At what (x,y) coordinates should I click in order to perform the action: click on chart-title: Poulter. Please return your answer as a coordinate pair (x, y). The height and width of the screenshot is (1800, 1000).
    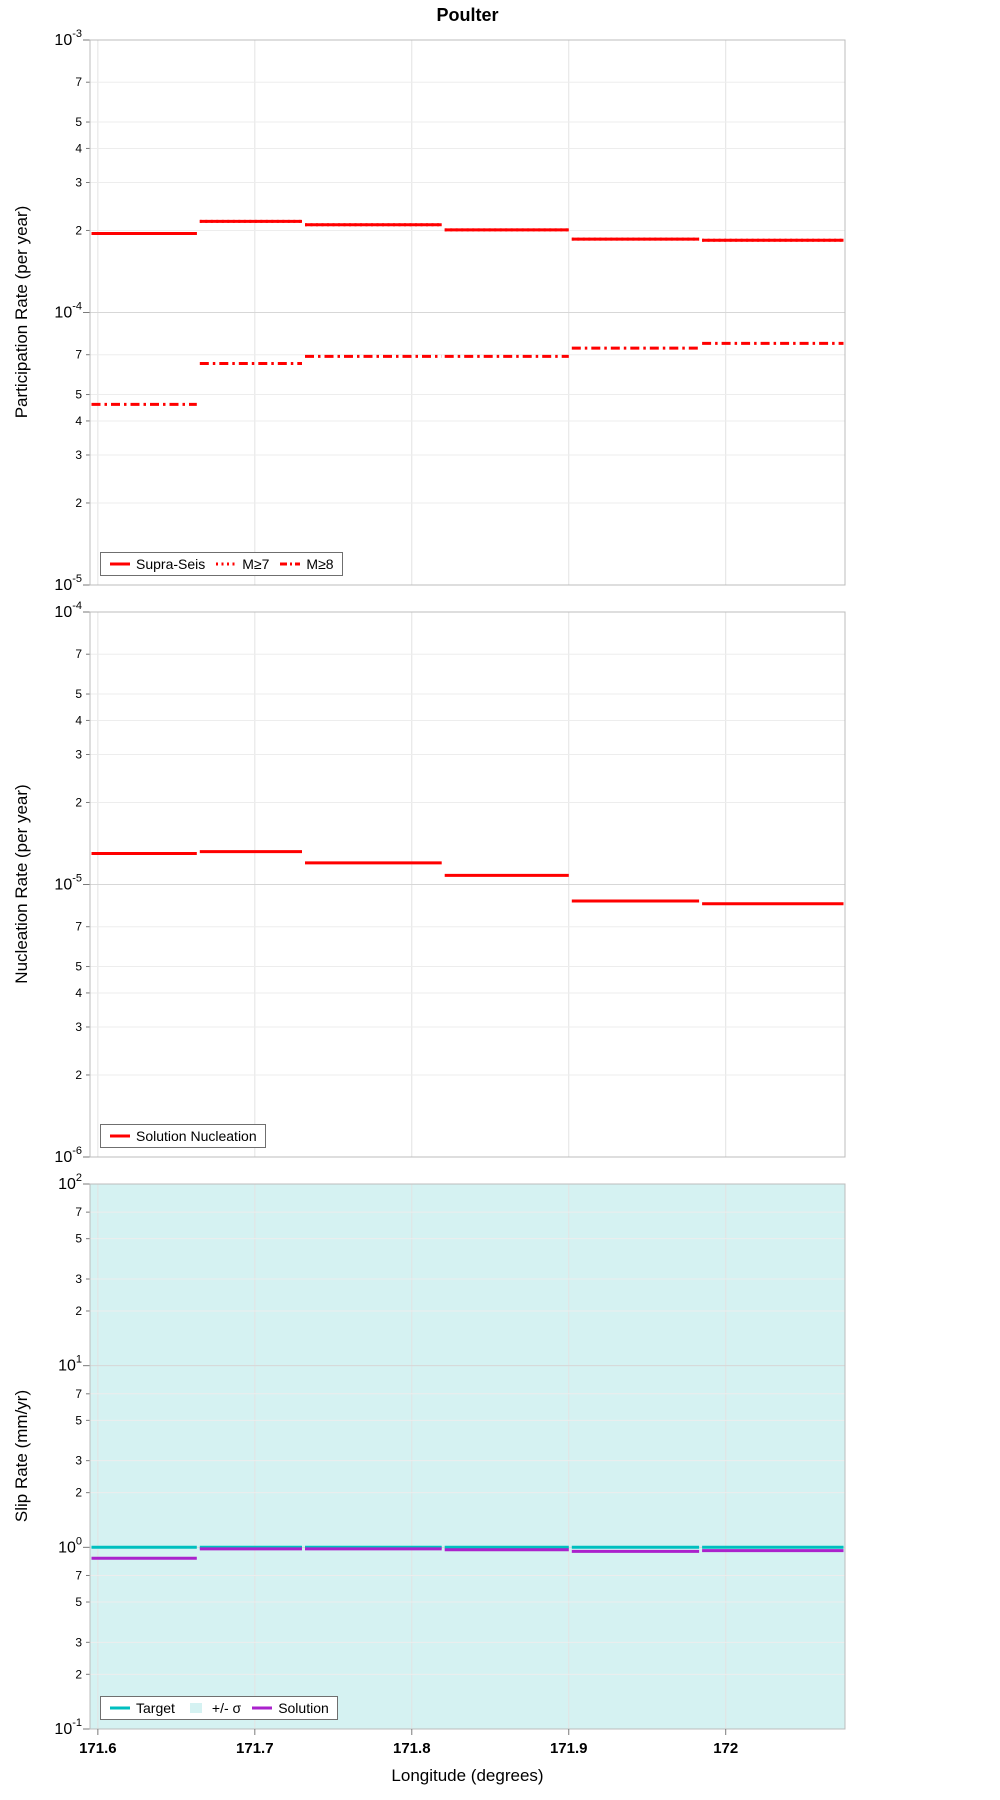
    Looking at the image, I should click on (467, 15).